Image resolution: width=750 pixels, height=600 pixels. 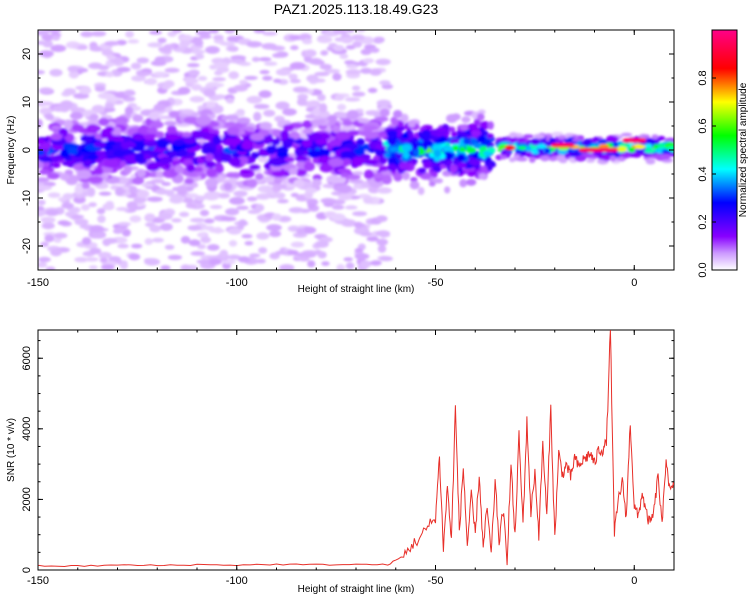 What do you see at coordinates (27, 246) in the screenshot?
I see `y-tick-label: -20` at bounding box center [27, 246].